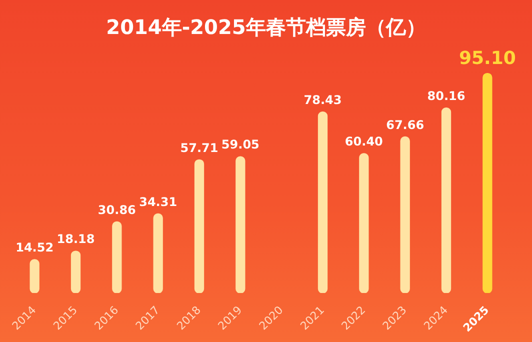  What do you see at coordinates (266, 27) in the screenshot?
I see `chart-title: 2014年-2025年春节档票房（亿）` at bounding box center [266, 27].